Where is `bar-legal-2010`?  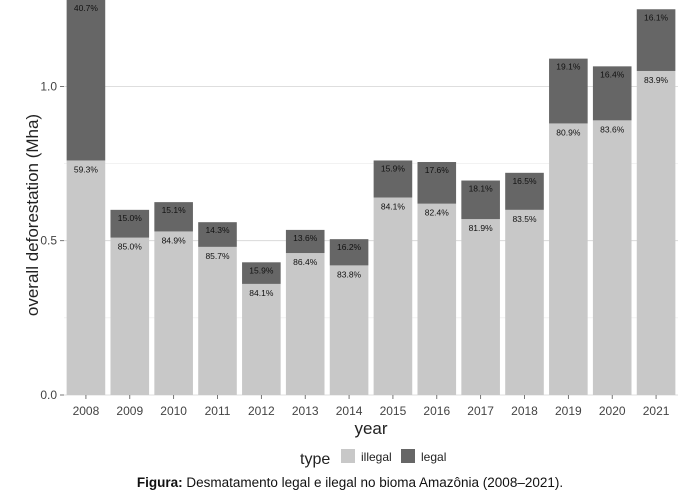 bar-legal-2010 is located at coordinates (173, 217).